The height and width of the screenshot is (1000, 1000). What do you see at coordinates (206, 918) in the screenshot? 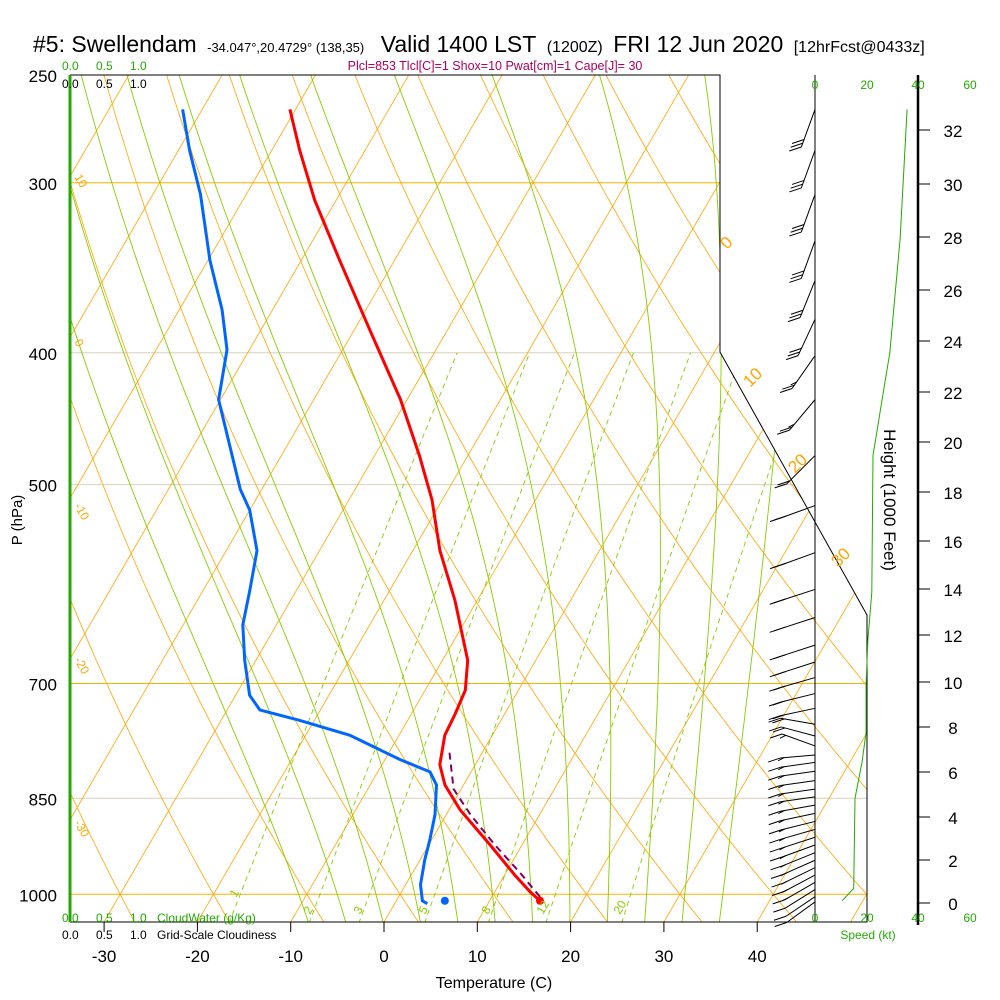
I see `svg-text: CloudWater (g/Kg)` at bounding box center [206, 918].